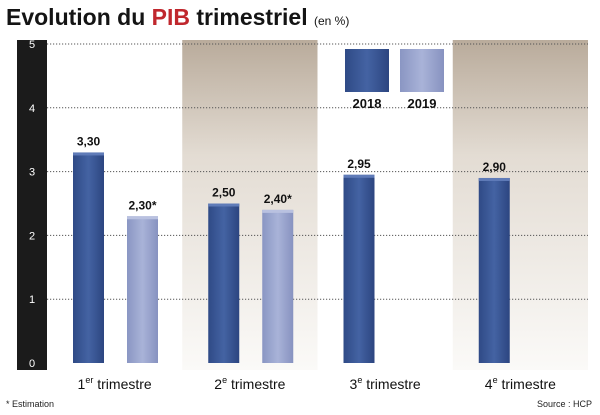 Image resolution: width=600 pixels, height=415 pixels. I want to click on bar-cap-2019-q2, so click(278, 211).